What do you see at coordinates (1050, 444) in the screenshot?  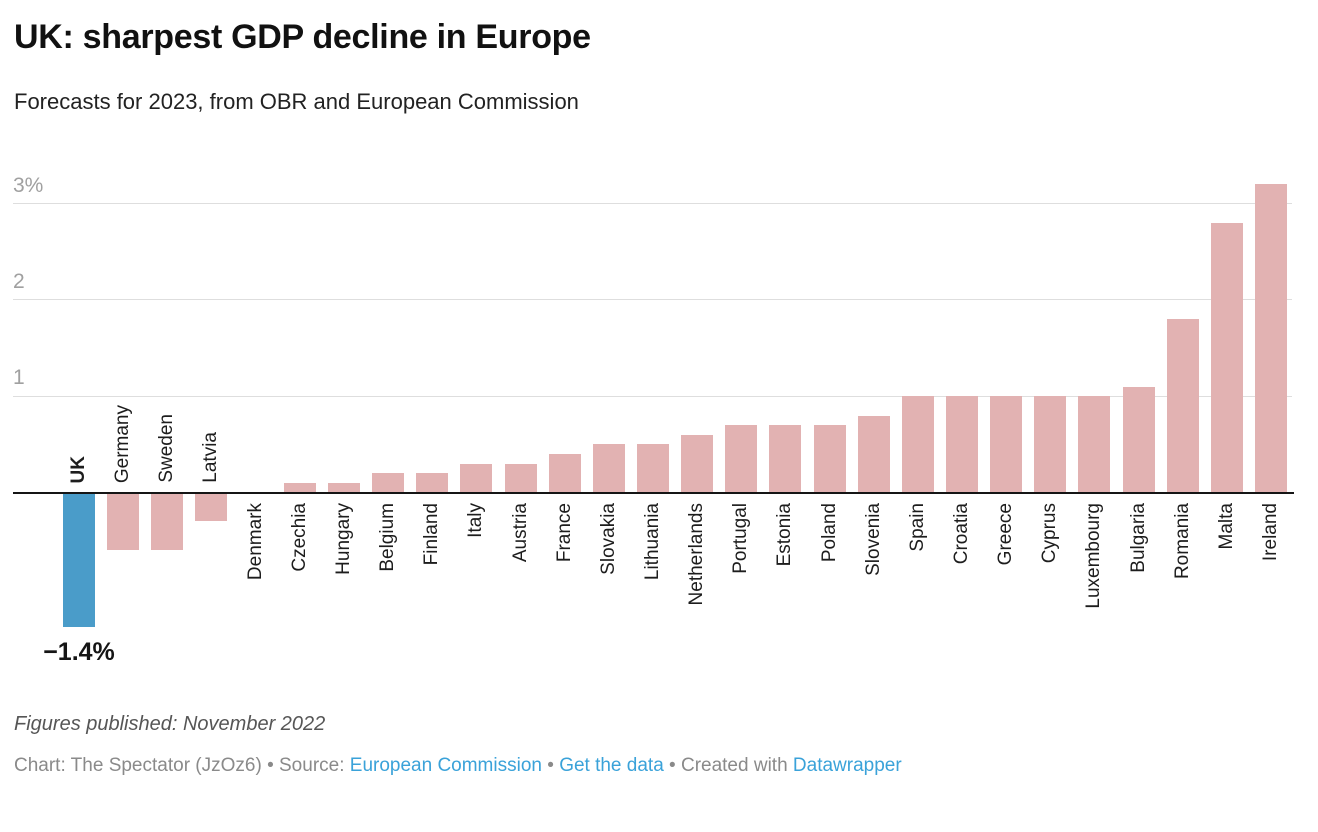 I see `bar-cyprus` at bounding box center [1050, 444].